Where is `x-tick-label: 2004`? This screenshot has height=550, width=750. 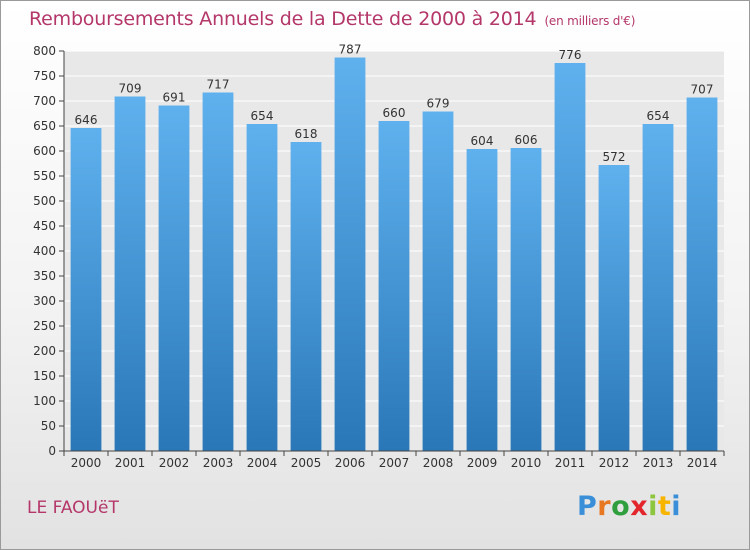 x-tick-label: 2004 is located at coordinates (262, 463).